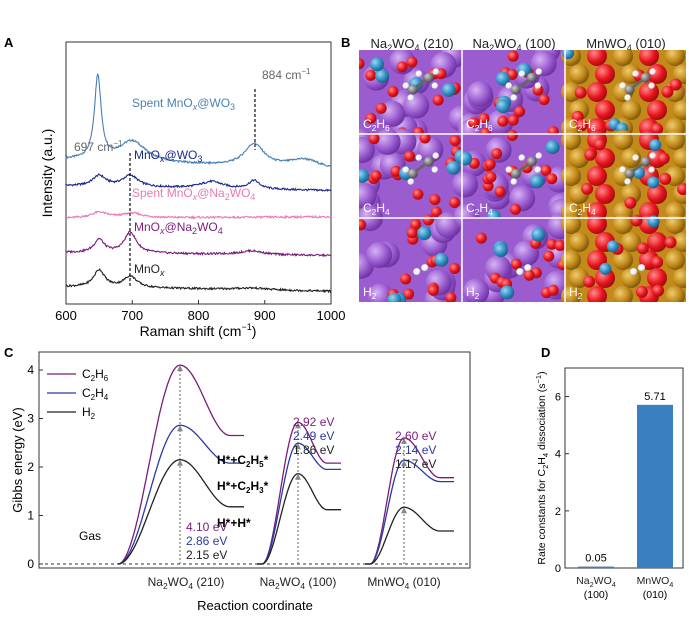  What do you see at coordinates (625, 44) in the screenshot?
I see `column-header-2: MnWO4 (010)` at bounding box center [625, 44].